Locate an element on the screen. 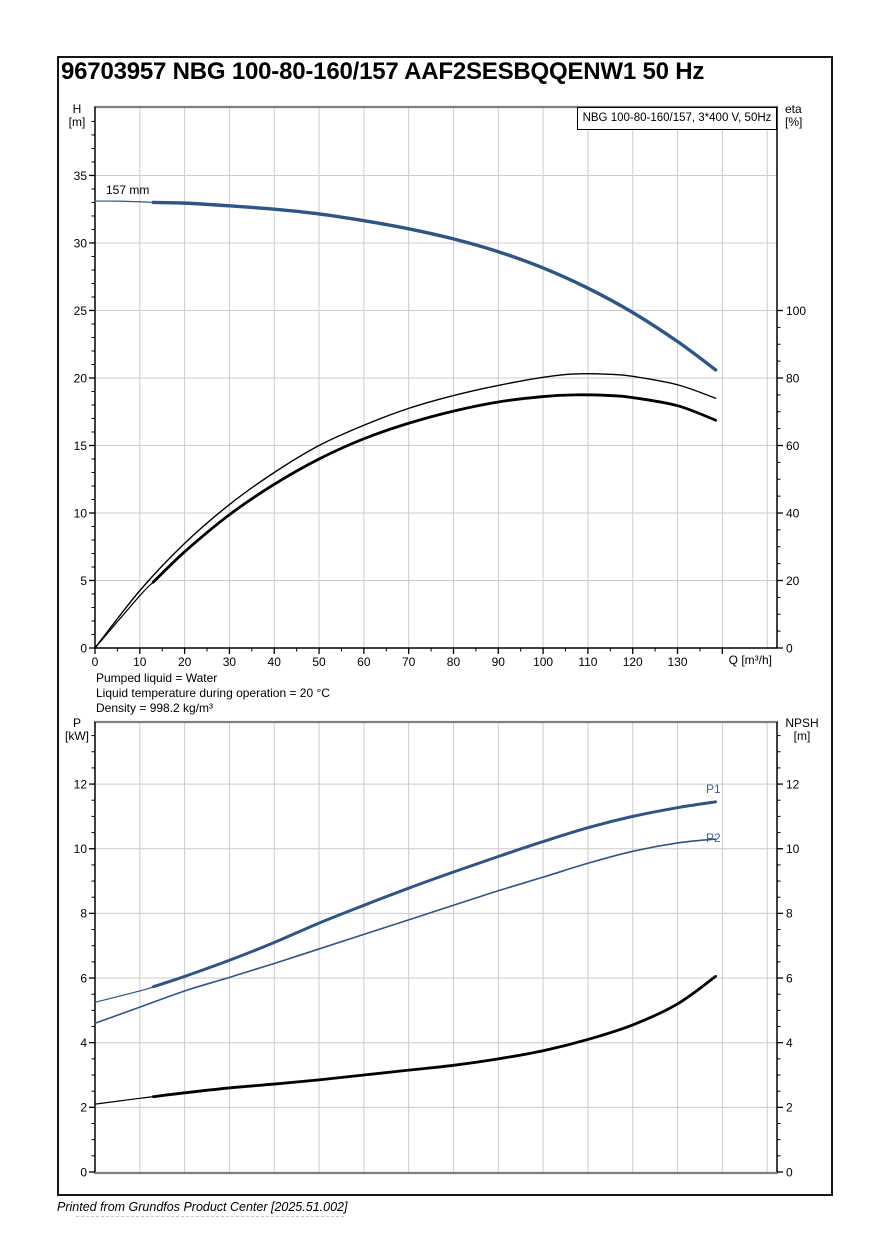 The width and height of the screenshot is (882, 1259). curve-legend: NBG 100-80-160/157, 3*400 V, 50Hz is located at coordinates (677, 118).